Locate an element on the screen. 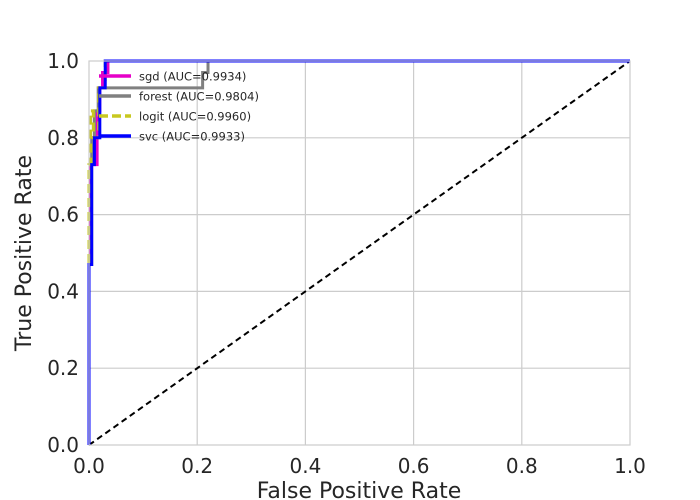 This screenshot has width=700, height=500. legend-label: sgd (AUC=0.9934) is located at coordinates (192, 77).